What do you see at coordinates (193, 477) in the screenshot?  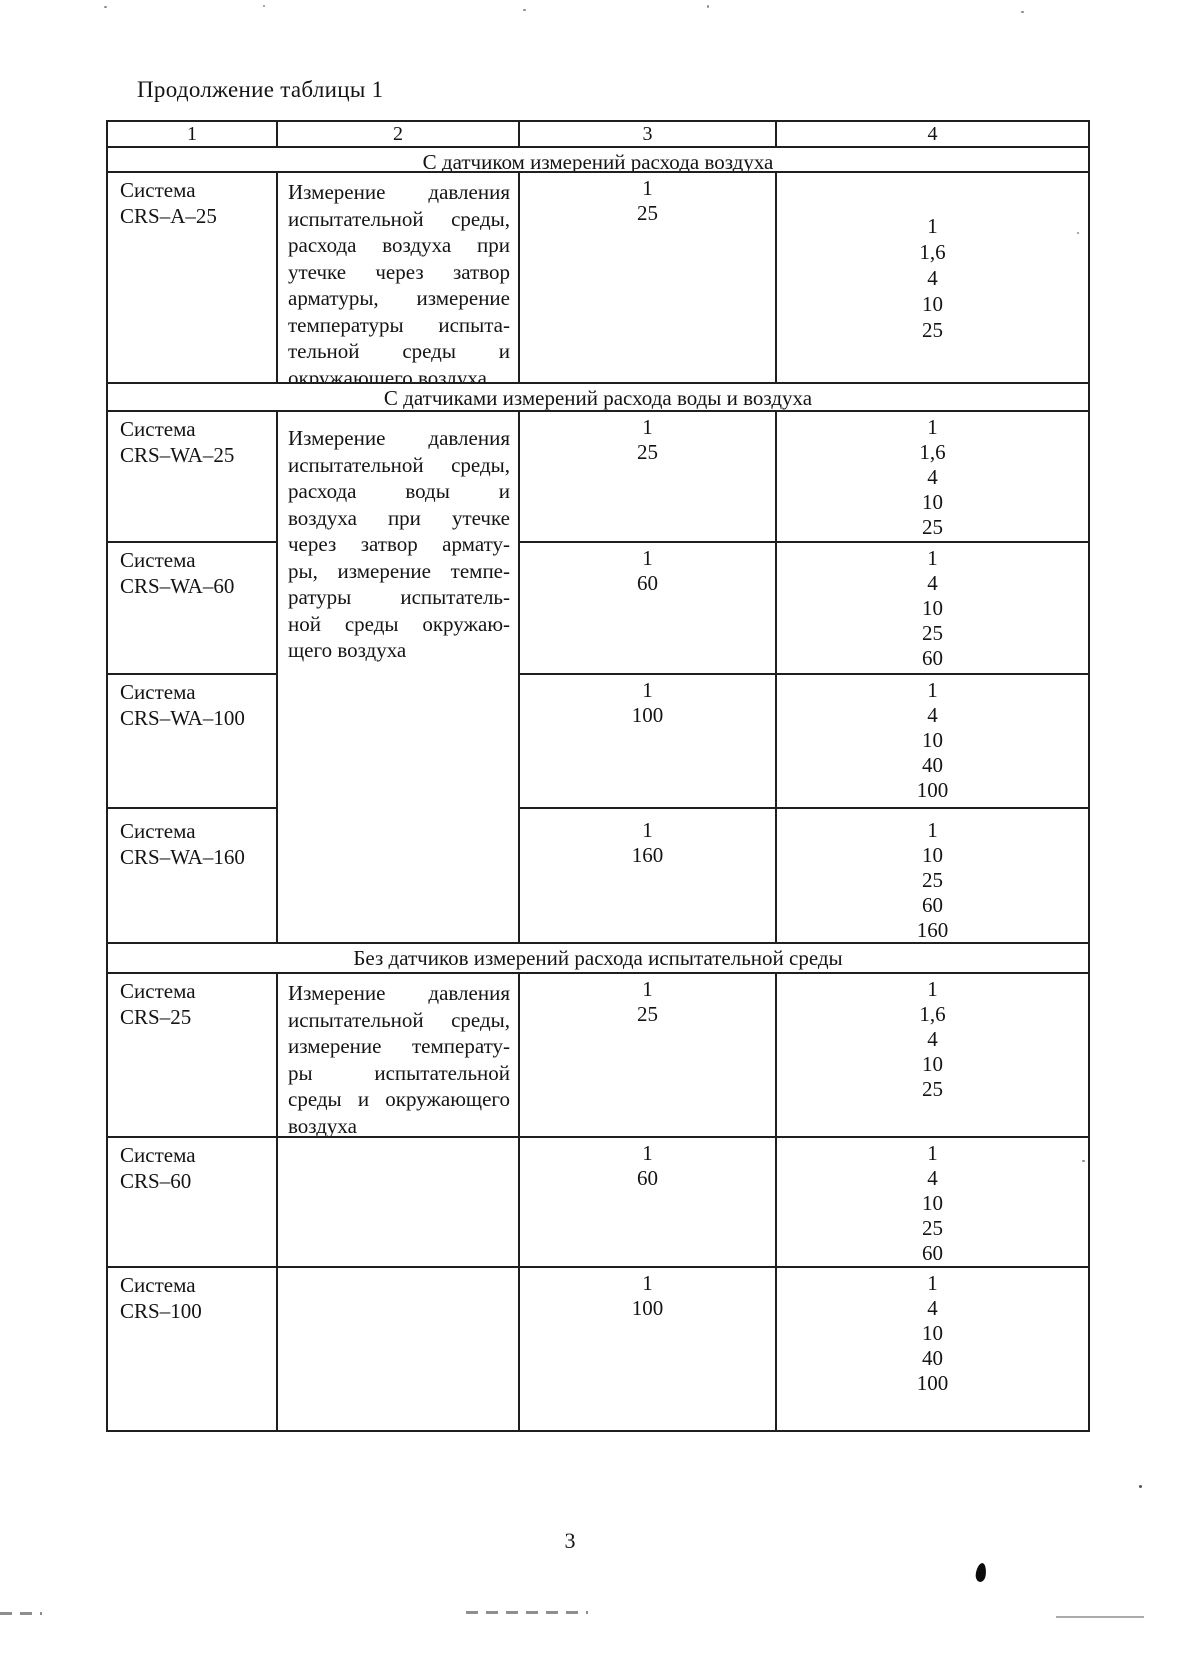 I see `system-cell-crs-wa-25: Система CRS–WA–25` at bounding box center [193, 477].